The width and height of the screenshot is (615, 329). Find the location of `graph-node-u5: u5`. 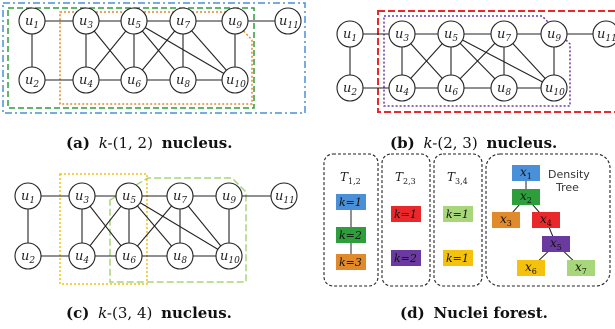

graph-node-u5: u5 is located at coordinates (129, 196).